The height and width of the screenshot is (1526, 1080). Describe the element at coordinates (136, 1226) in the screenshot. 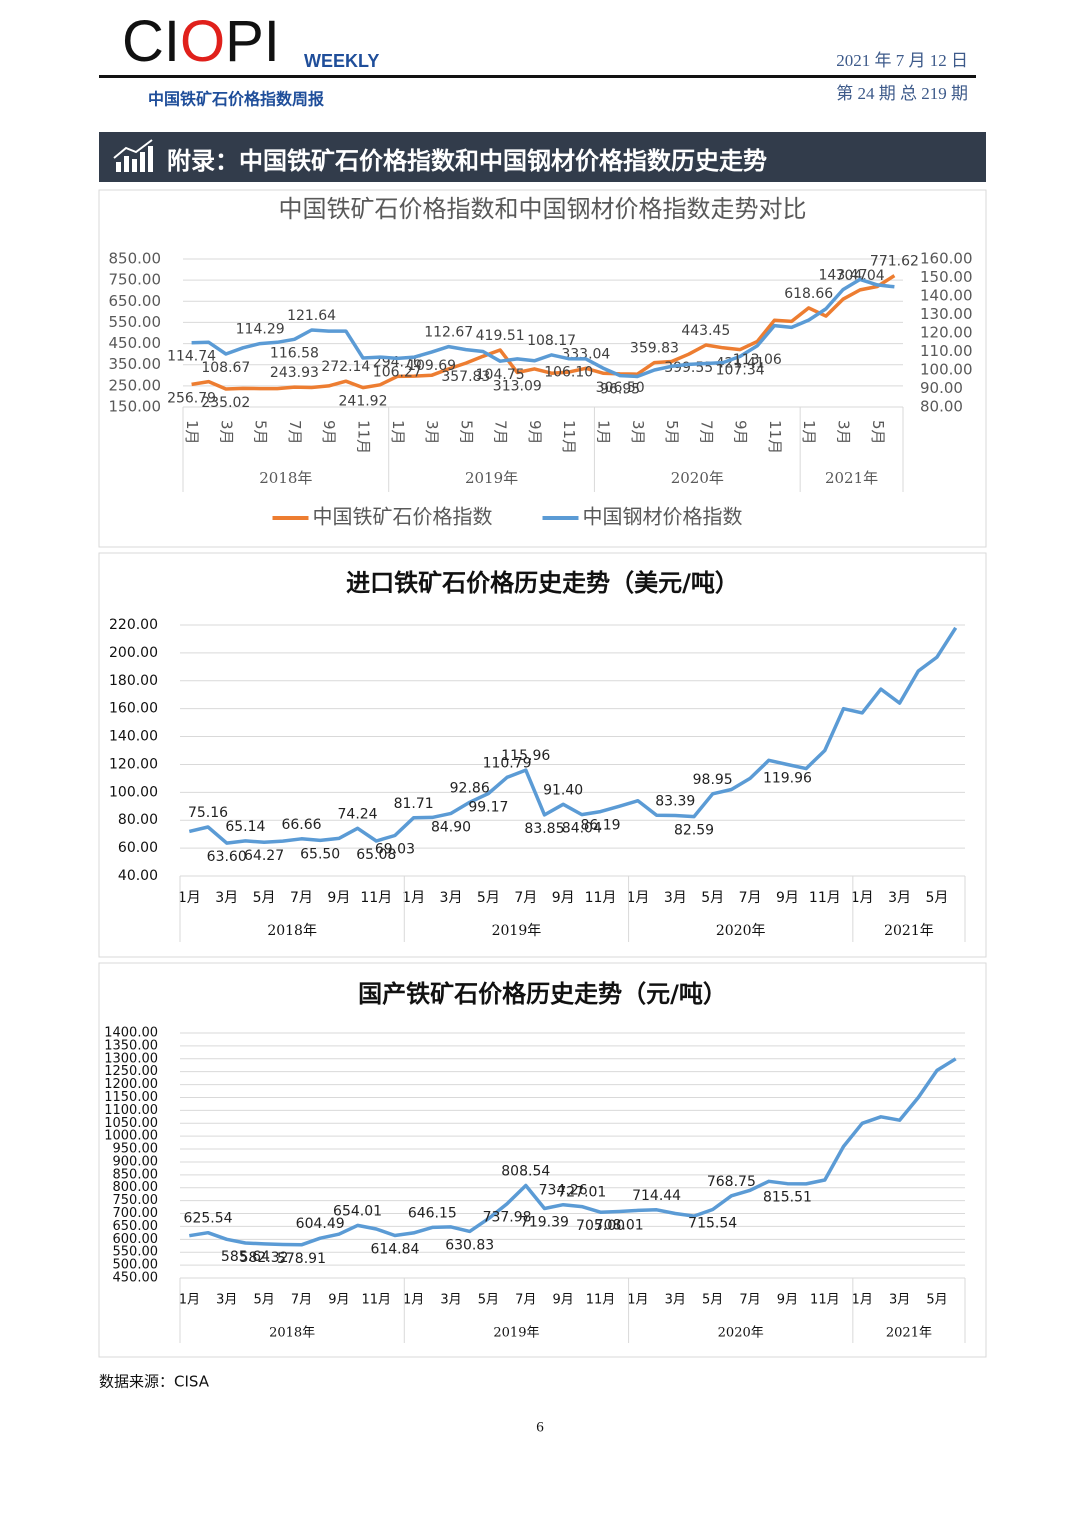

I see `y-tick-label: 650.00` at that location.